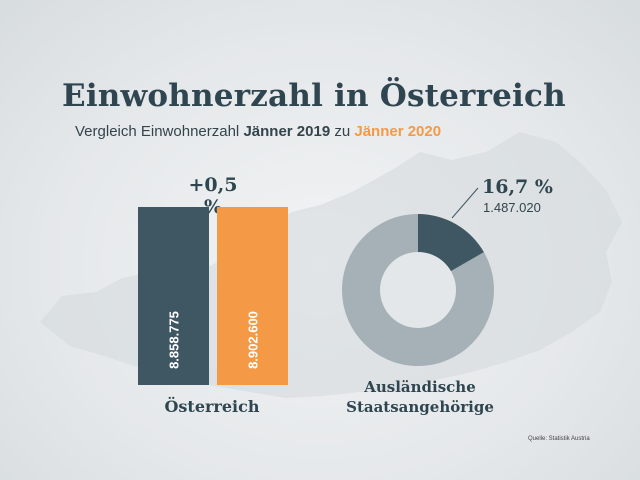  Describe the element at coordinates (418, 290) in the screenshot. I see `donut-hole` at that location.